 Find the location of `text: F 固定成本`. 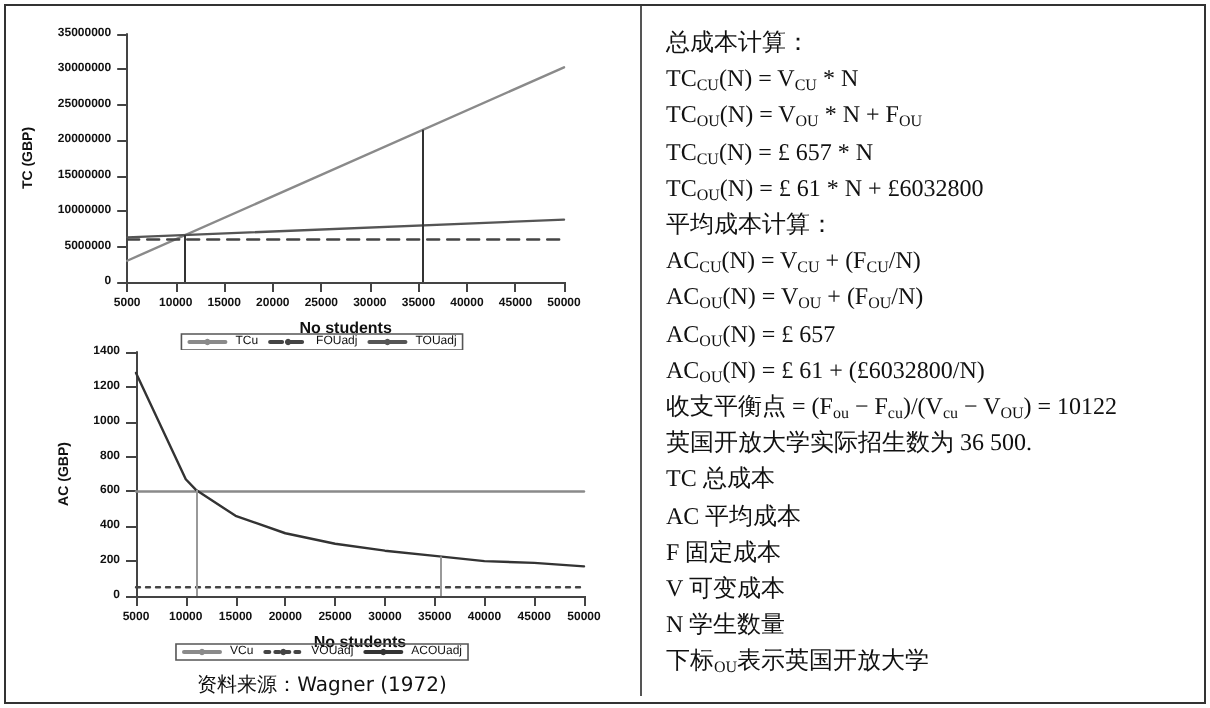

text: F 固定成本 is located at coordinates (725, 552).